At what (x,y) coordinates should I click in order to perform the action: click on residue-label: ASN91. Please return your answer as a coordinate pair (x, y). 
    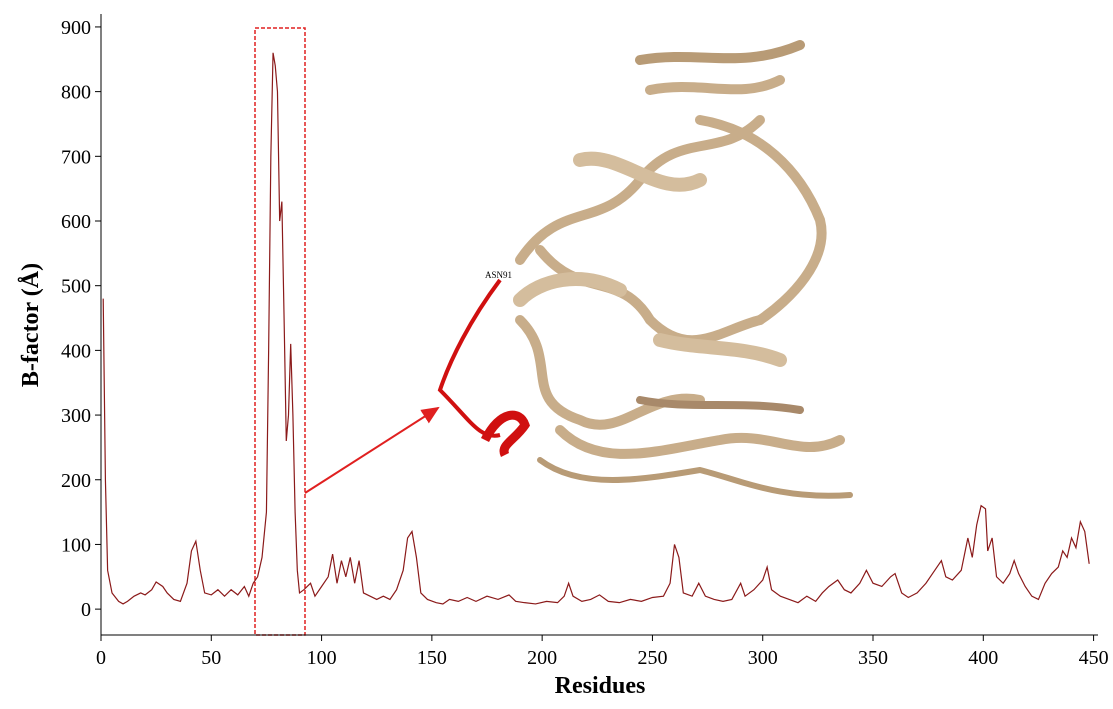
    Looking at the image, I should click on (498, 275).